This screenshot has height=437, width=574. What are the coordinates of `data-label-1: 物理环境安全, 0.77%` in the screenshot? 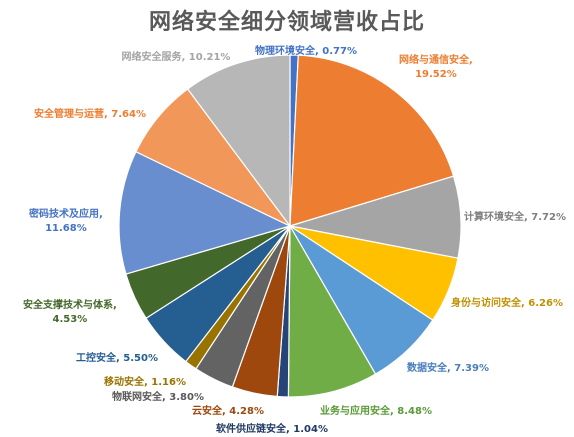 It's located at (306, 51).